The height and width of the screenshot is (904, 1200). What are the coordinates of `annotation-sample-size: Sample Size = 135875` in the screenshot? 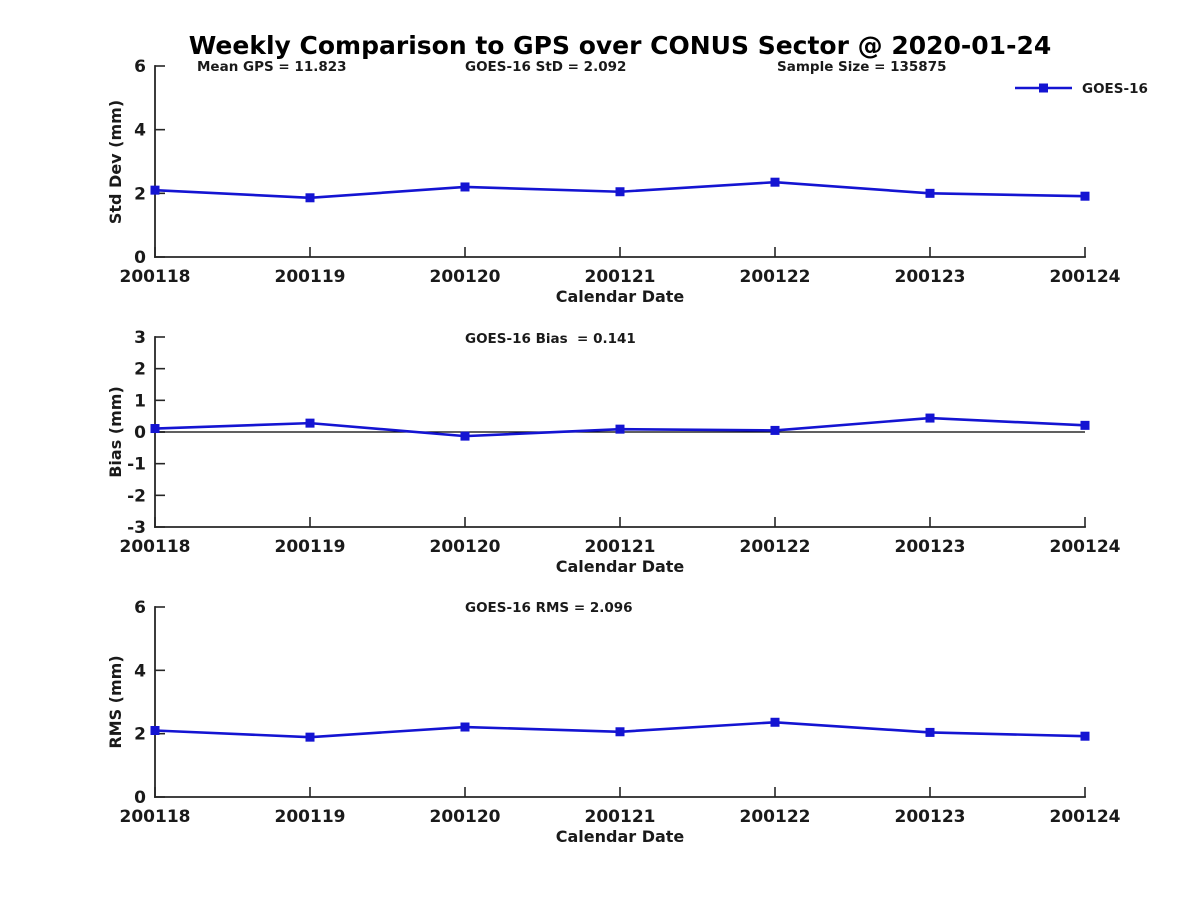 It's located at (861, 67).